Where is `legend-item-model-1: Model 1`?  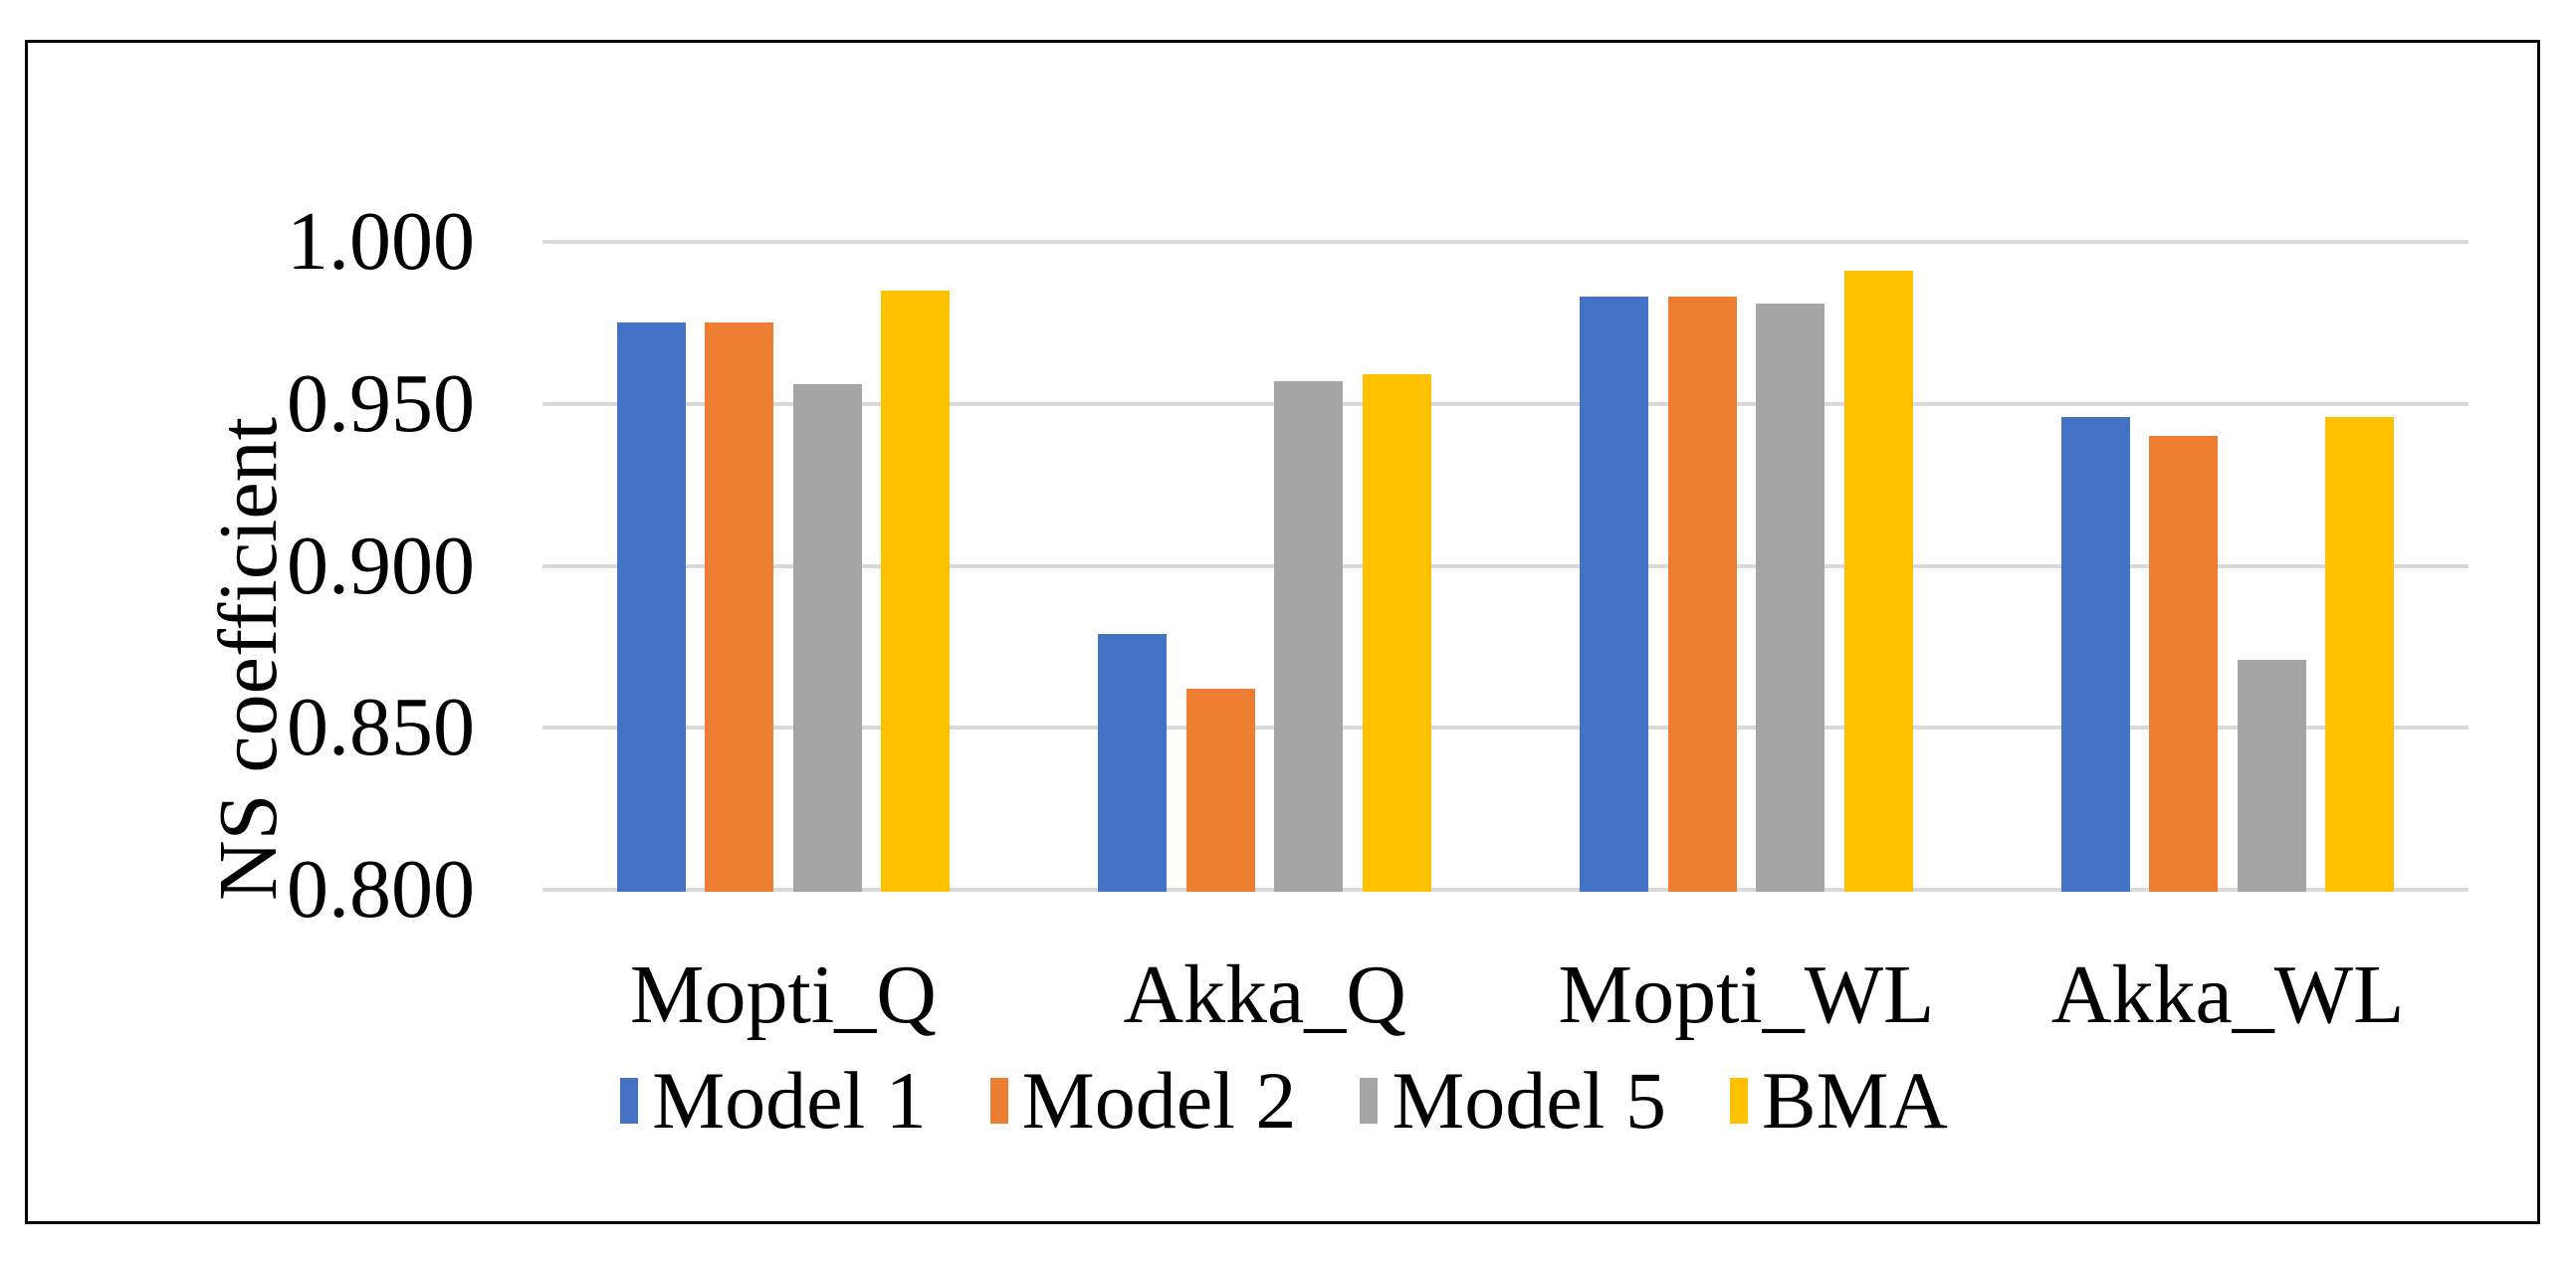
legend-item-model-1: Model 1 is located at coordinates (773, 1101).